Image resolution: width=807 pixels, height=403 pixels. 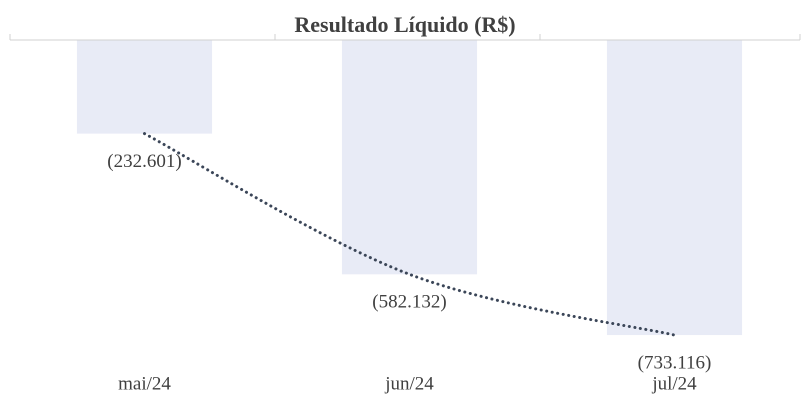 I want to click on data-label: (733.116), so click(x=675, y=362).